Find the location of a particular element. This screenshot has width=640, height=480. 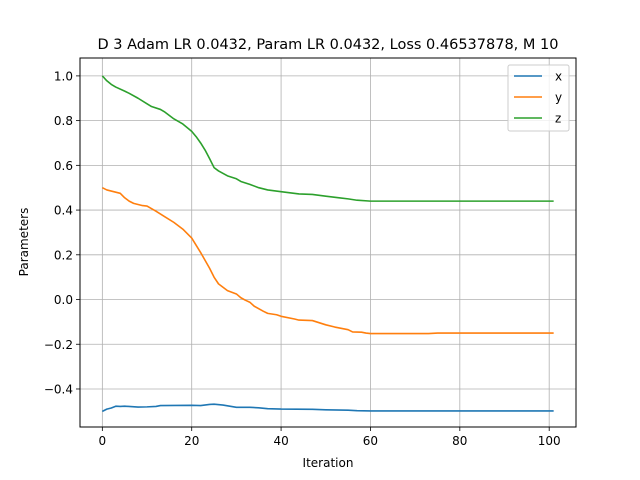

x-tick-label: 60 is located at coordinates (370, 441).